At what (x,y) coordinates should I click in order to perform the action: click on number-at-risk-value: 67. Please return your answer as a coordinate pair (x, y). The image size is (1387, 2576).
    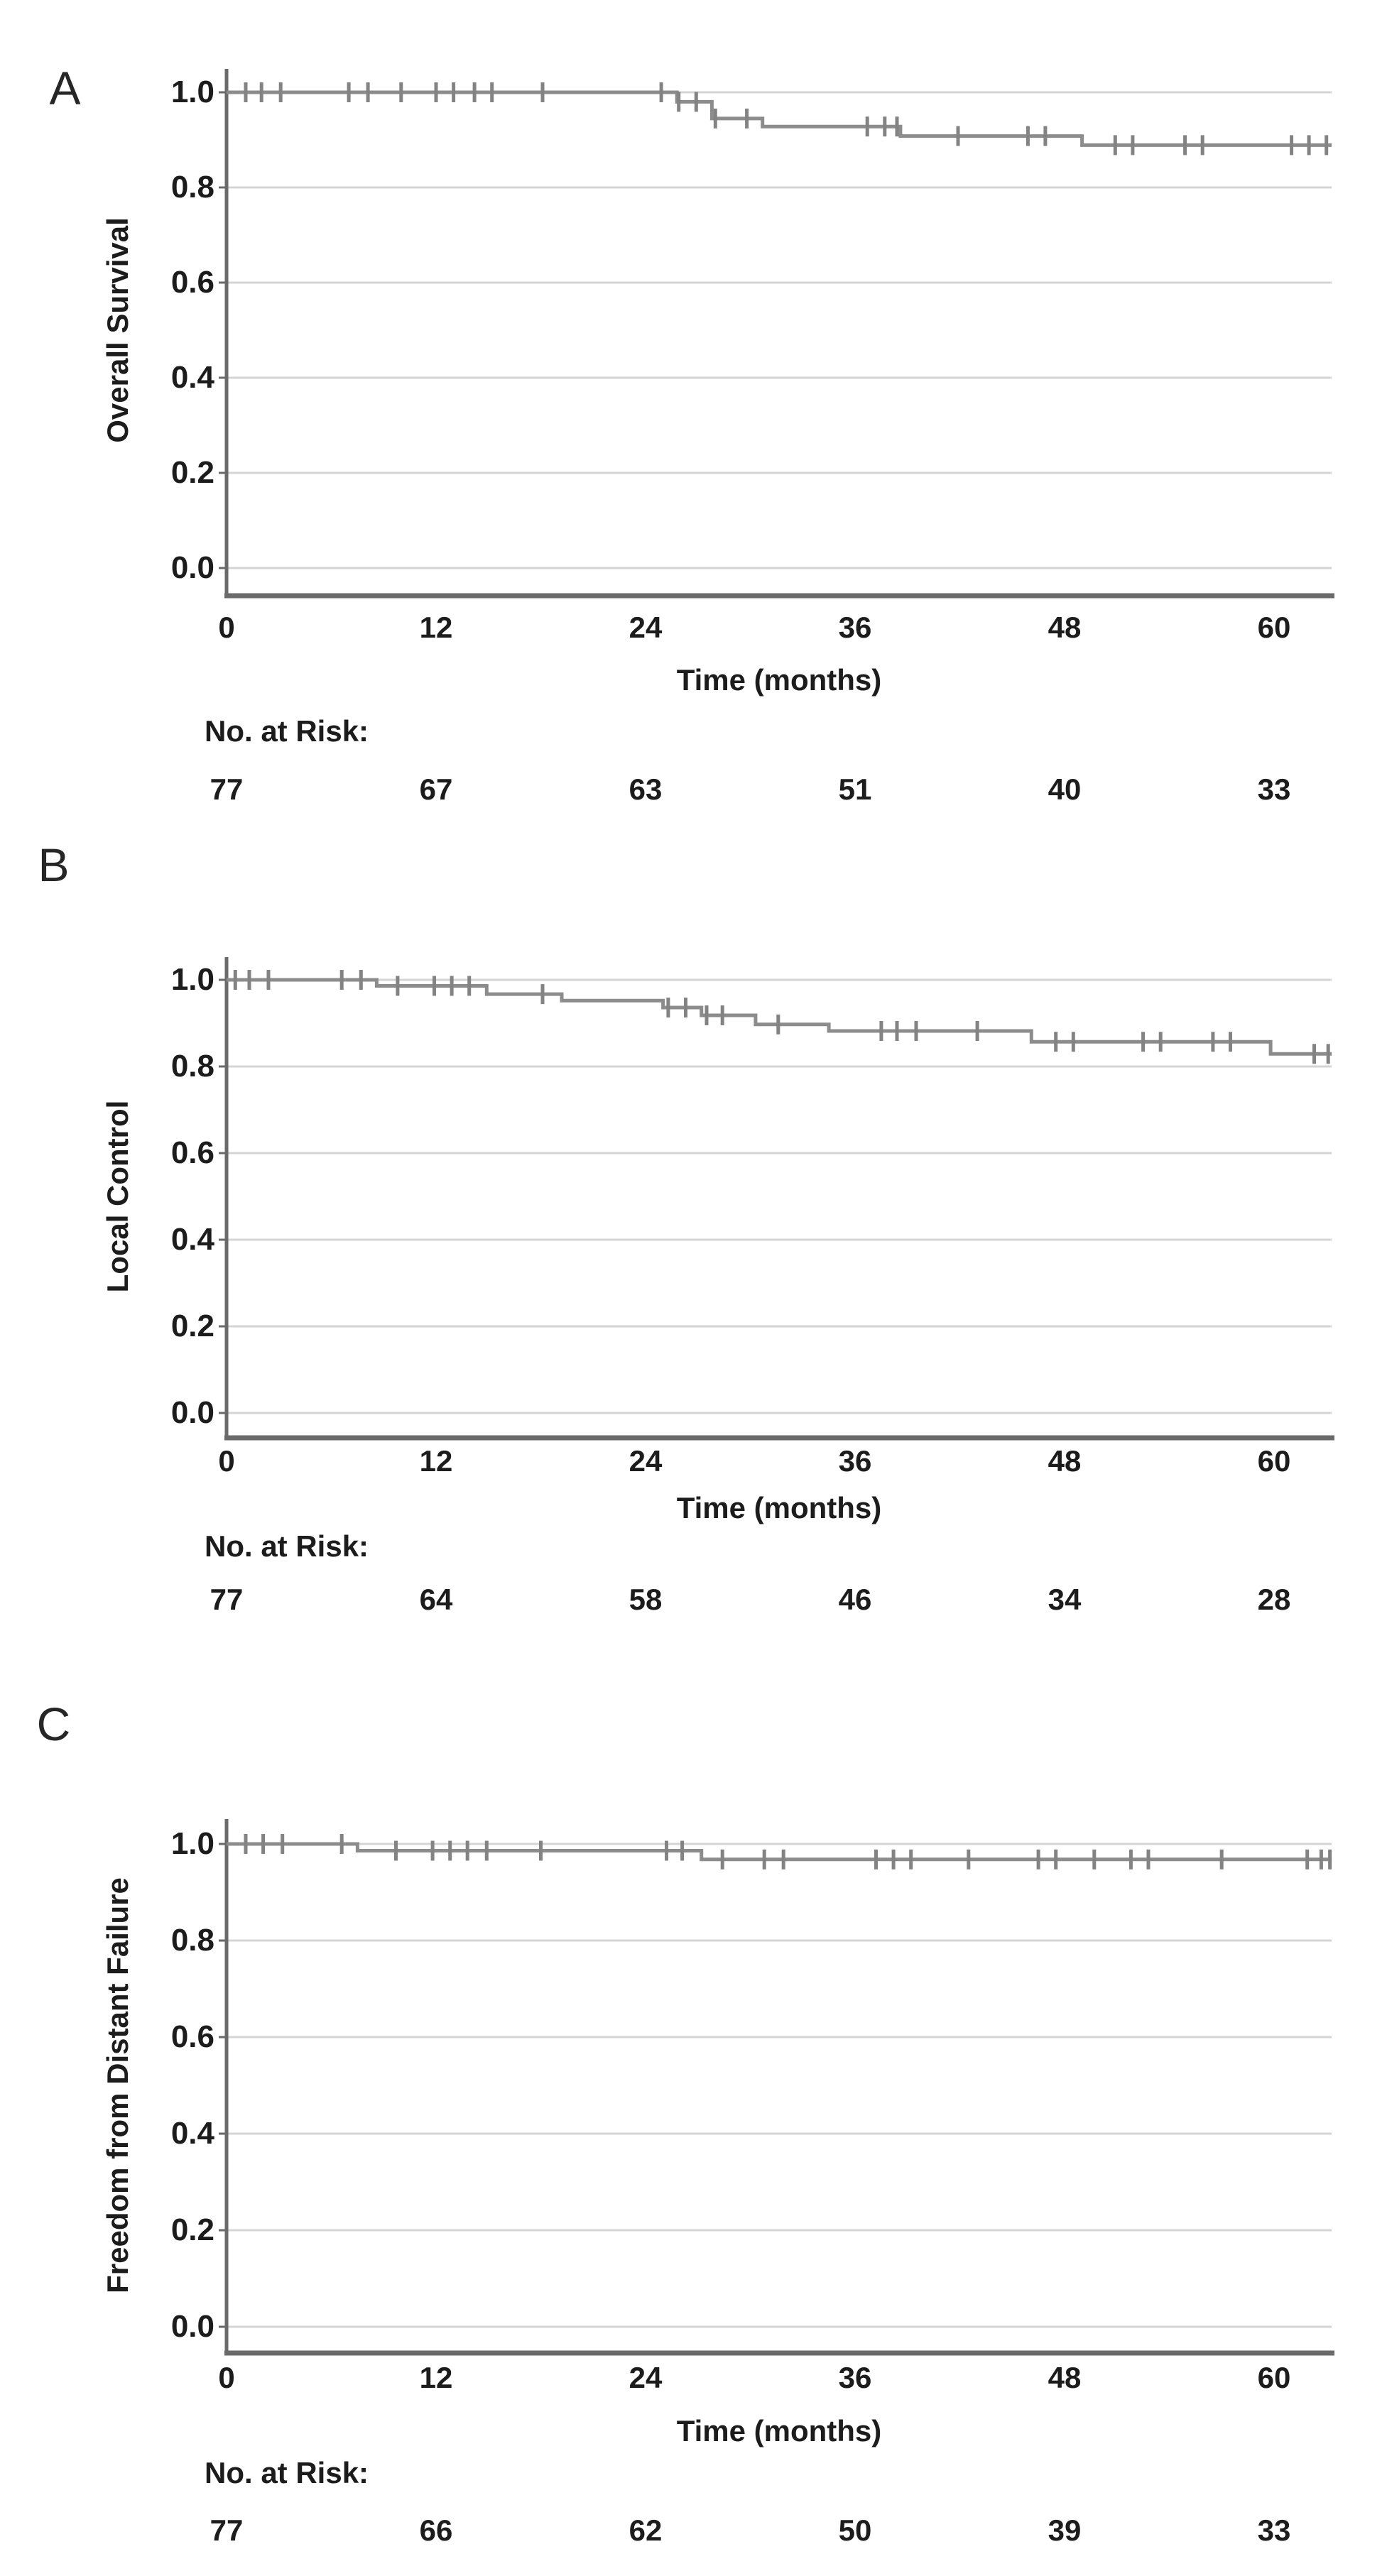
    Looking at the image, I should click on (436, 789).